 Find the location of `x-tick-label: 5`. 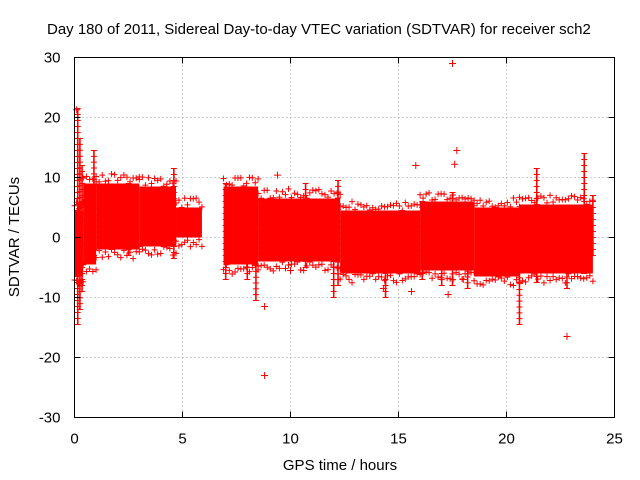

x-tick-label: 5 is located at coordinates (182, 439).